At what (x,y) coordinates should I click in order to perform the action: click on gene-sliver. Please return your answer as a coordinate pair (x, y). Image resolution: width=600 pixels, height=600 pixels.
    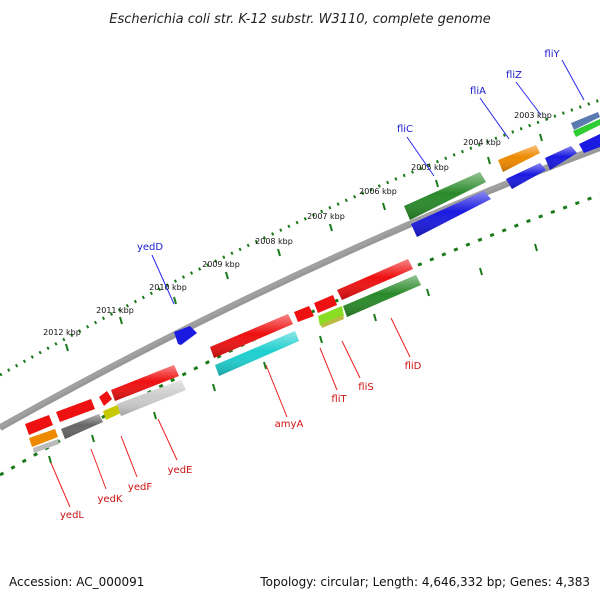
    Looking at the image, I should click on (46, 446).